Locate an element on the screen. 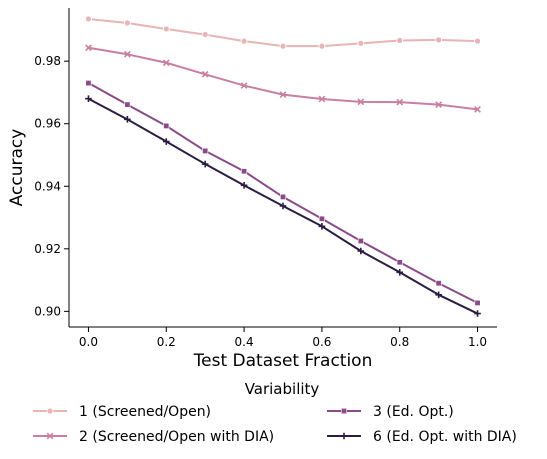 This screenshot has height=459, width=547. legend-item: 2 (Screened/Open with DIA) is located at coordinates (153, 437).